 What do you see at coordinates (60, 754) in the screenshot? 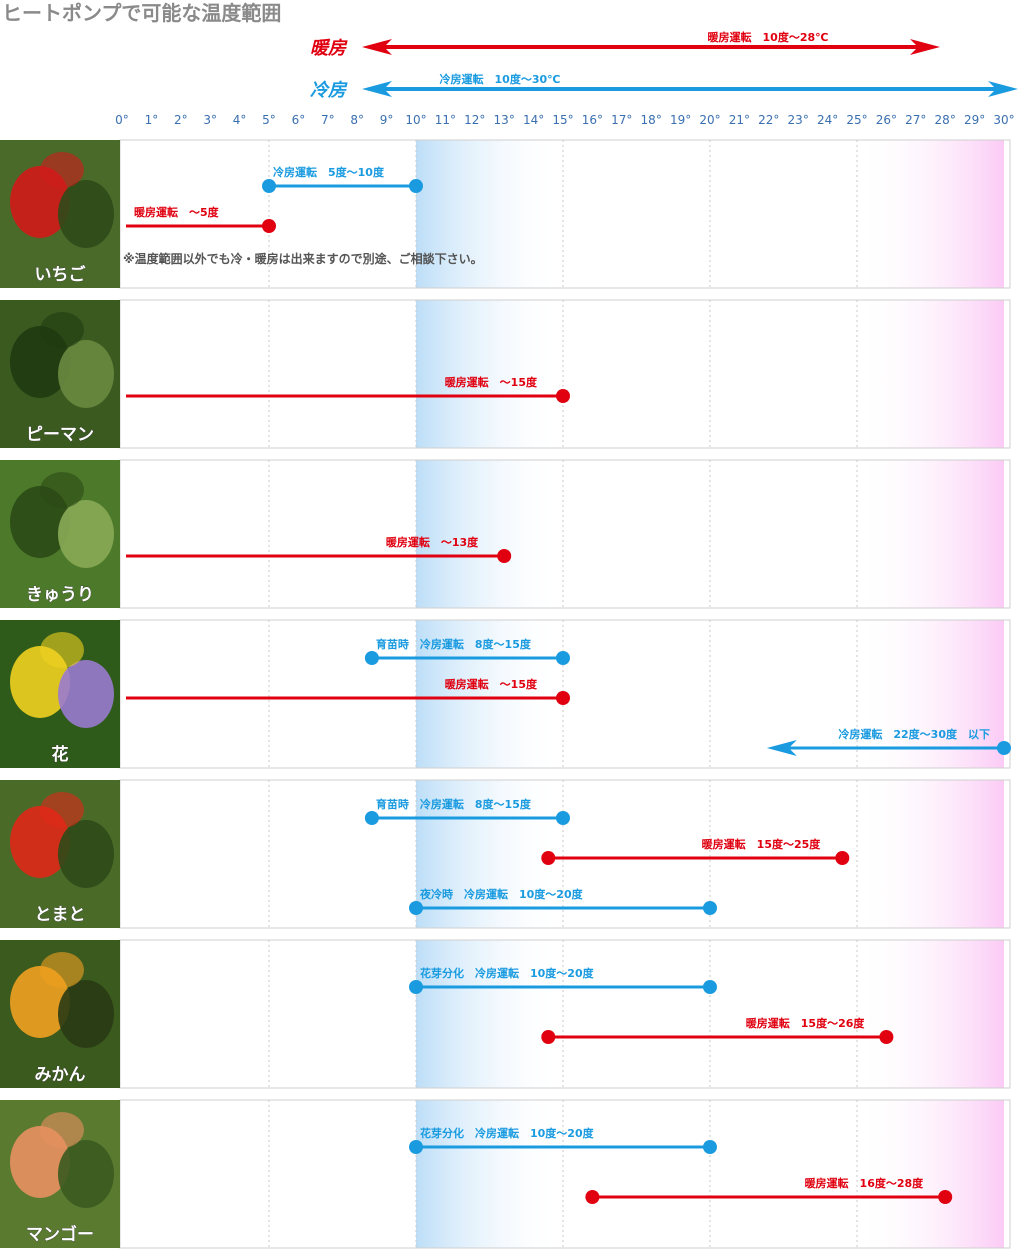
I see `crop-name: 花` at bounding box center [60, 754].